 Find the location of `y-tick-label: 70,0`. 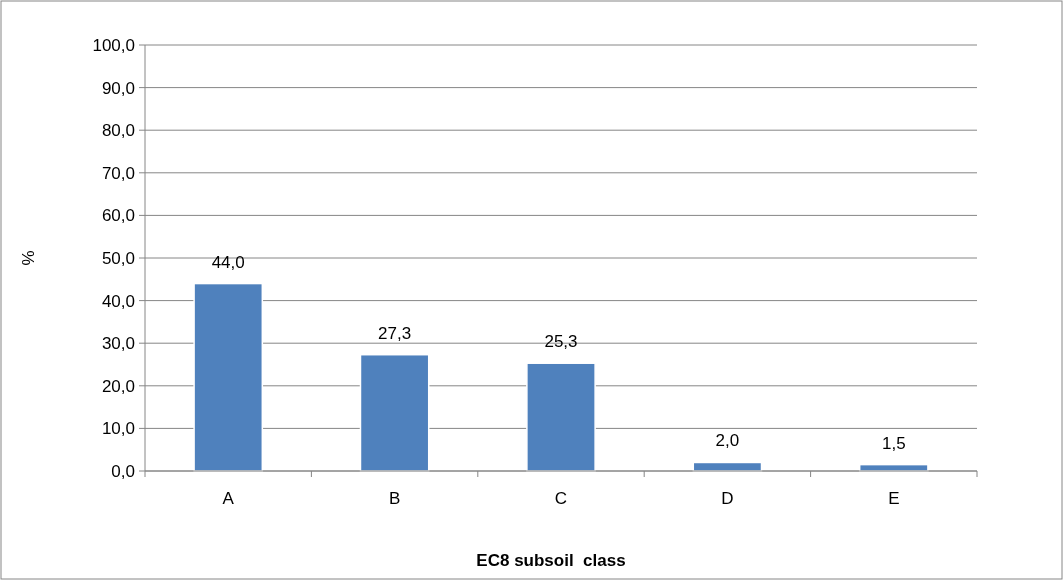

y-tick-label: 70,0 is located at coordinates (118, 173).